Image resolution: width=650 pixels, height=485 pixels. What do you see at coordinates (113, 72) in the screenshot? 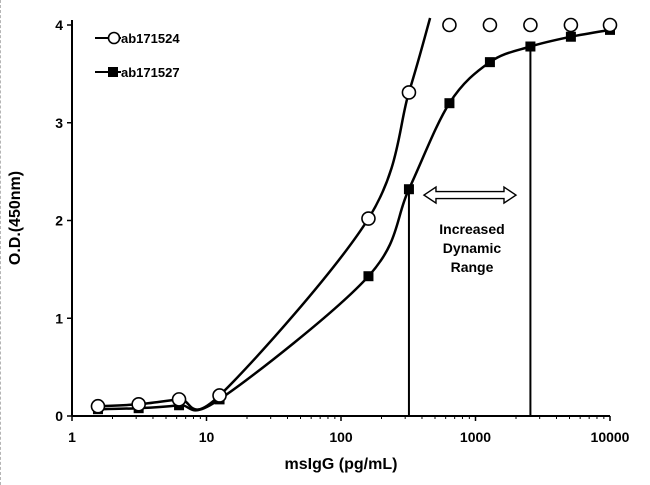
I see `legend-marker-ab171527` at bounding box center [113, 72].